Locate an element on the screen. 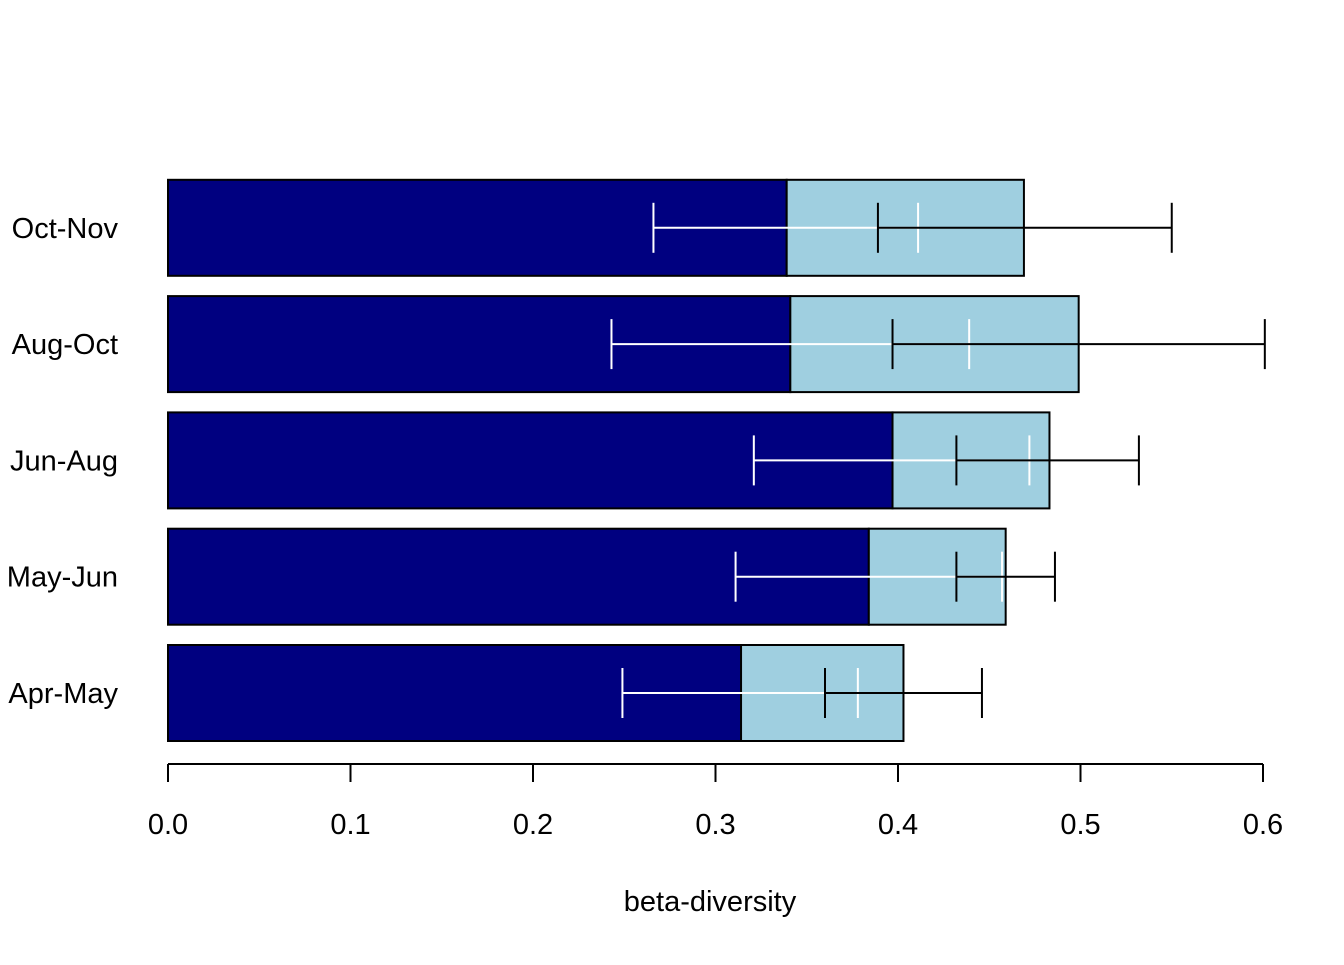 The height and width of the screenshot is (965, 1344). category-labels: Apr-May May-Jun Jun-Aug Aug-Oct Oct-Nov is located at coordinates (63, 461).